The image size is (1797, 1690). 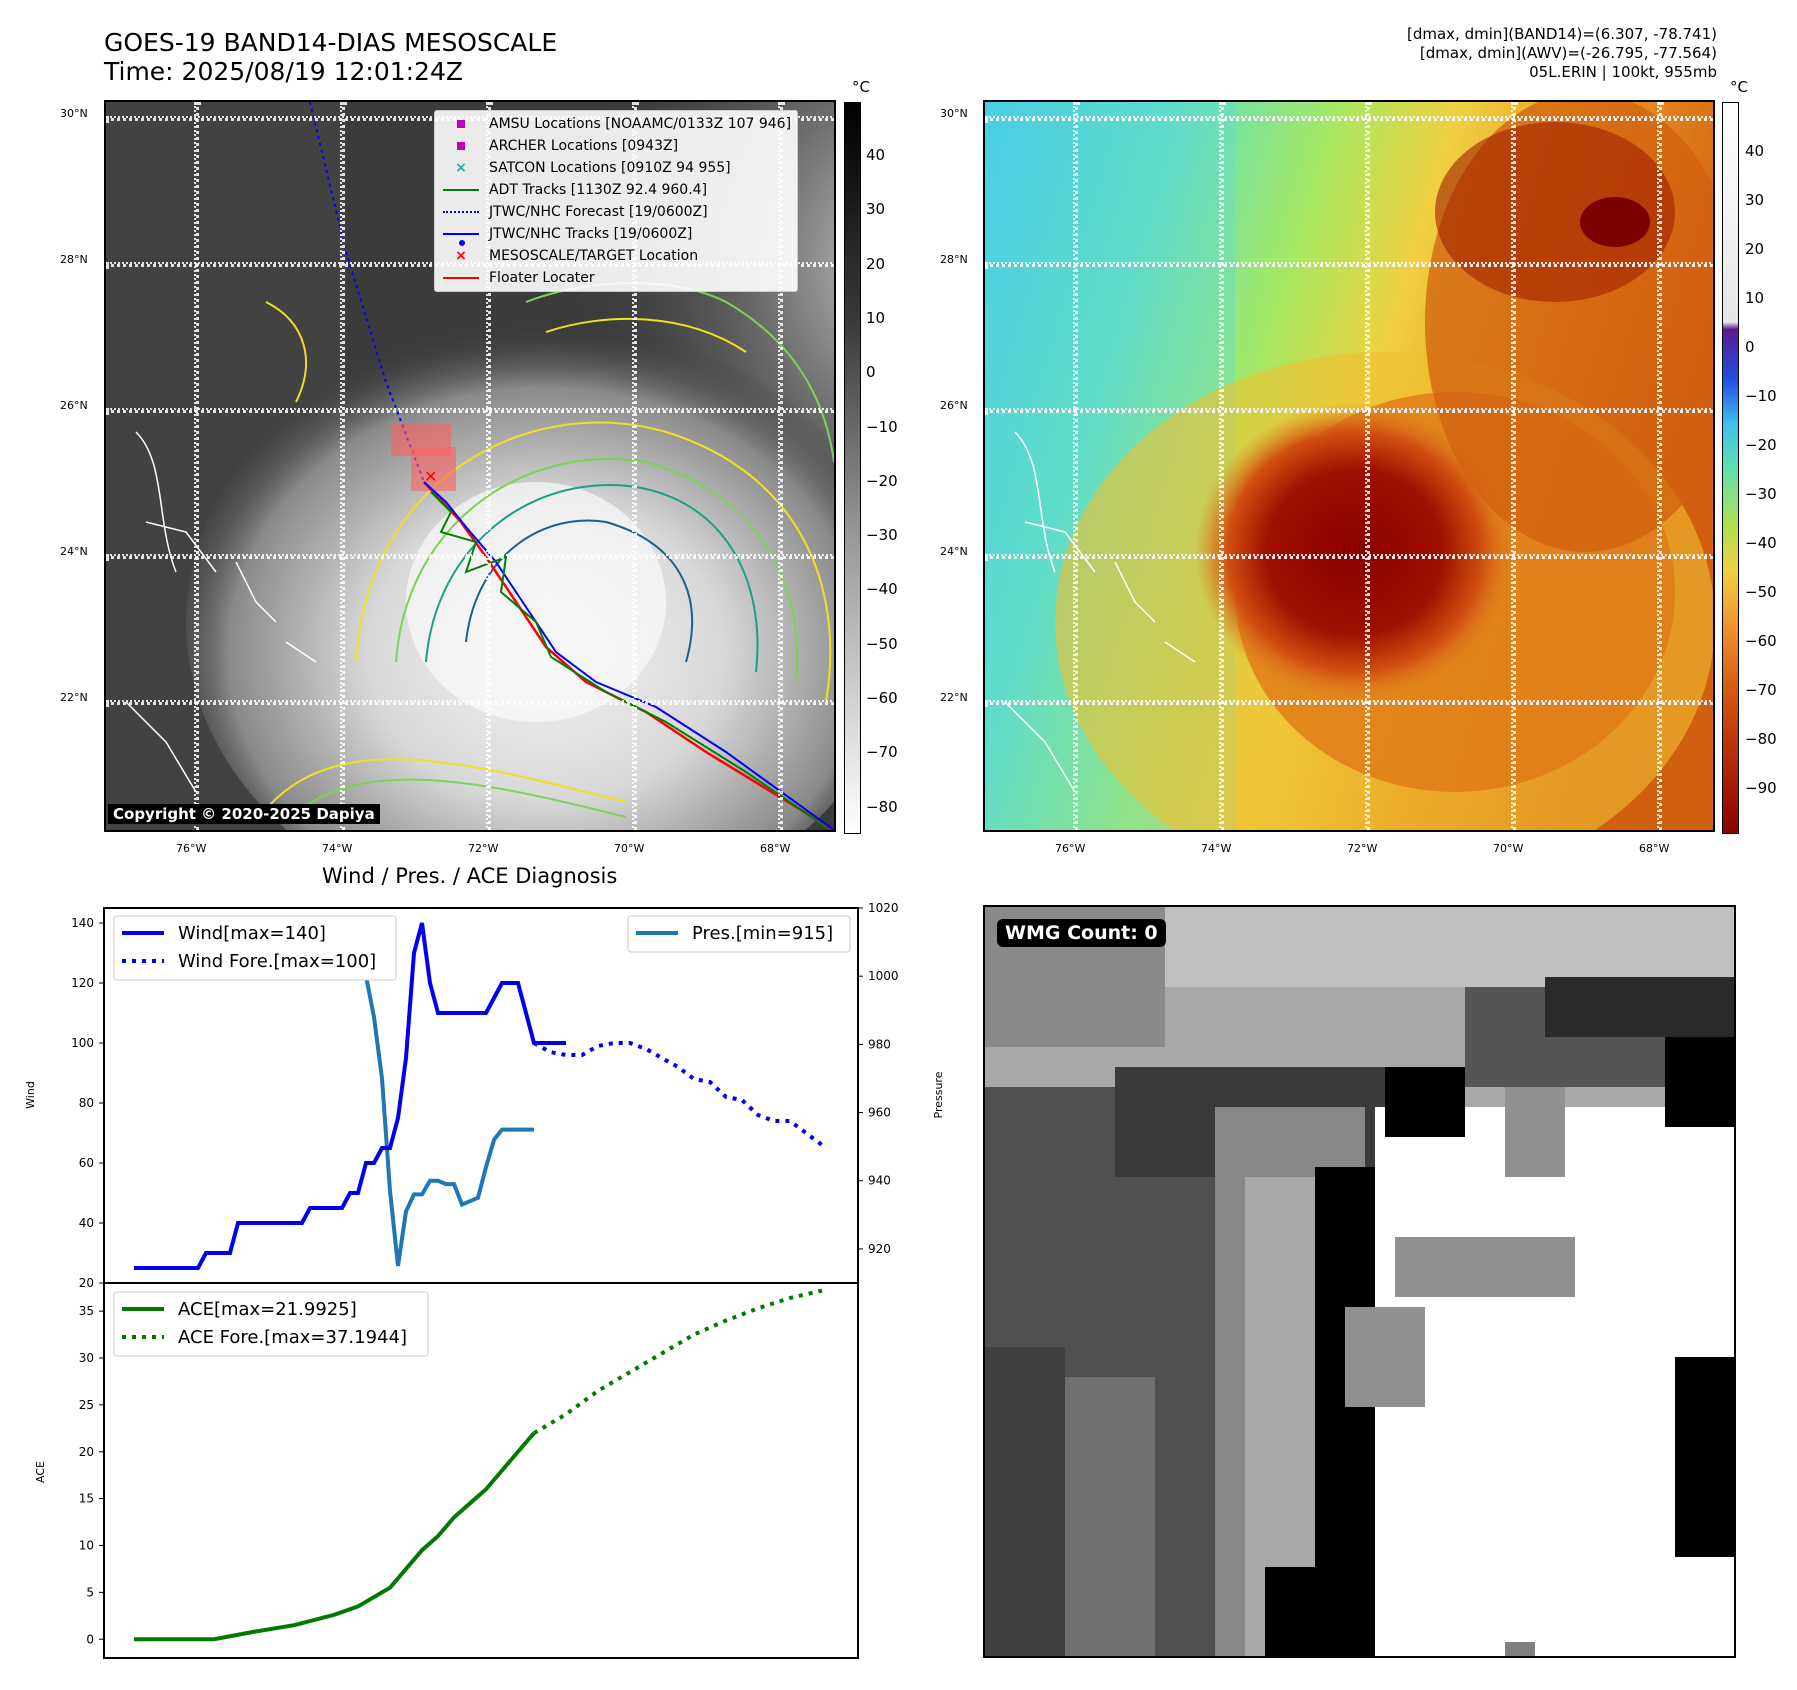 What do you see at coordinates (1216, 848) in the screenshot?
I see `wv-lon-label-74: 74°W` at bounding box center [1216, 848].